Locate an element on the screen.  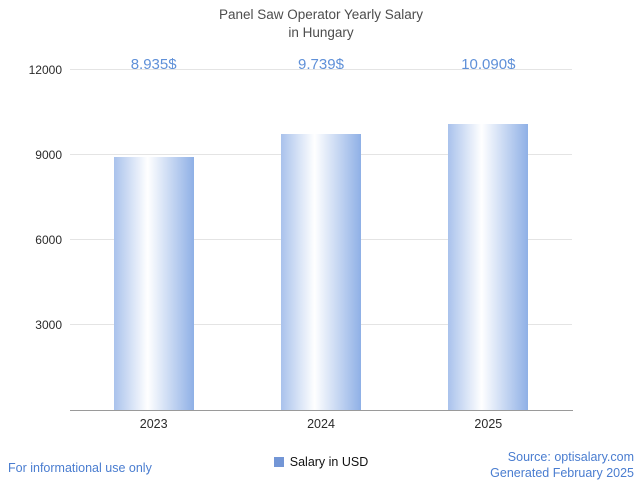
y-axis: 3000 6000 9000 12000 is located at coordinates (33, 236).